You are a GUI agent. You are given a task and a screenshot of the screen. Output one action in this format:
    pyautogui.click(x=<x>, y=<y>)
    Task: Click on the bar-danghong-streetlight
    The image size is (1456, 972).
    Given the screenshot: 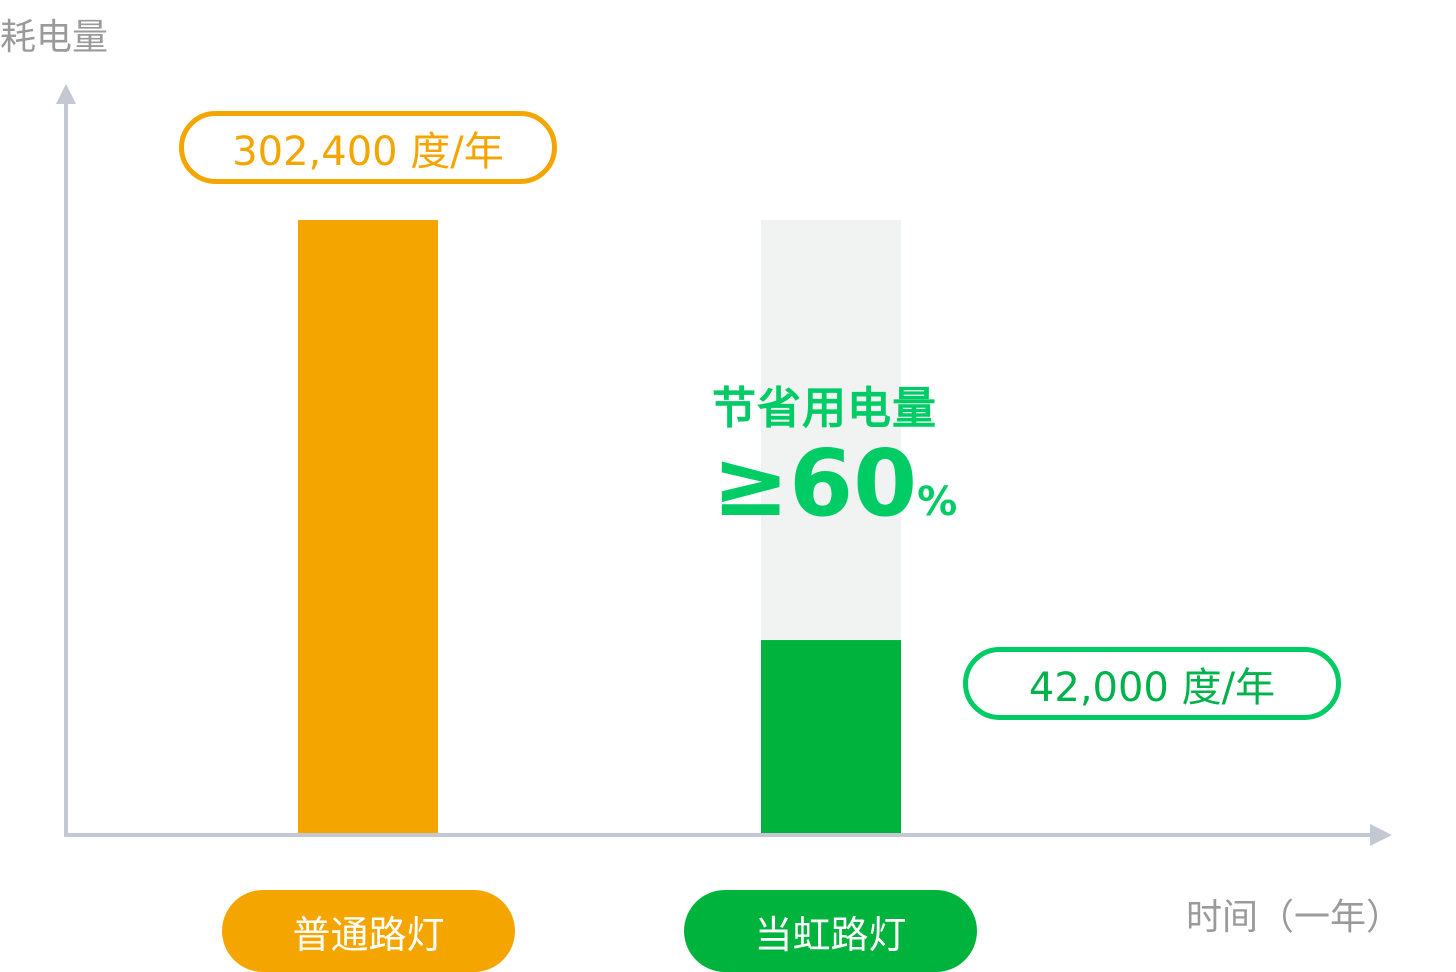 What is the action you would take?
    pyautogui.click(x=831, y=737)
    